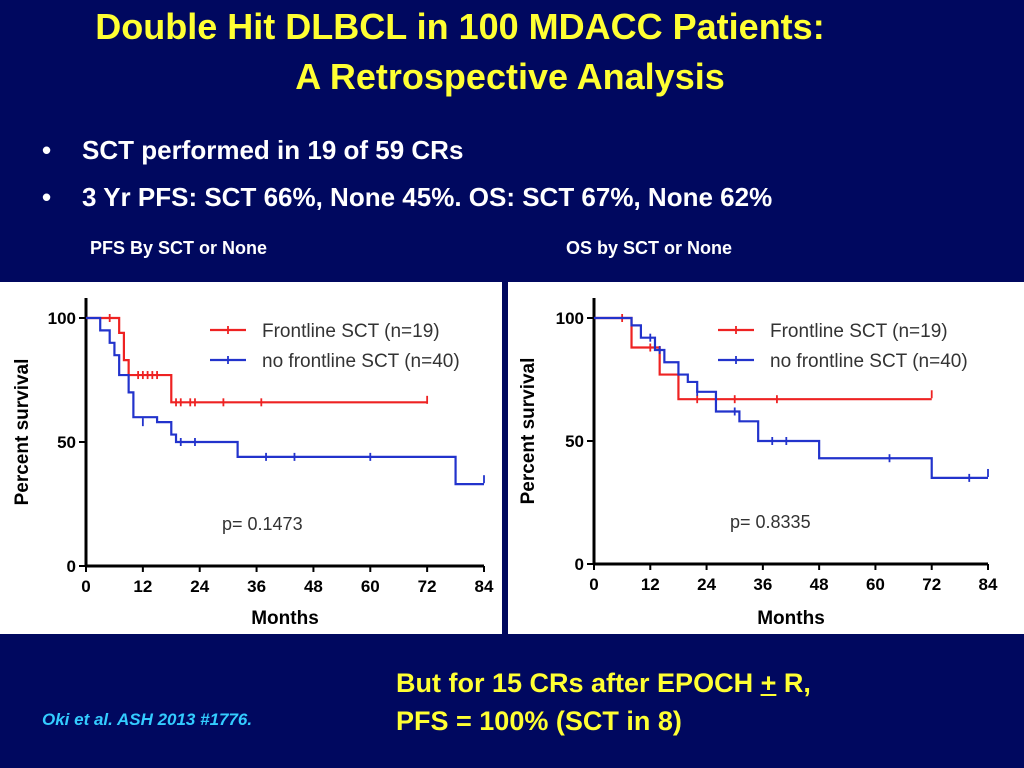  What do you see at coordinates (257, 360) in the screenshot?
I see `series-line-sct` at bounding box center [257, 360].